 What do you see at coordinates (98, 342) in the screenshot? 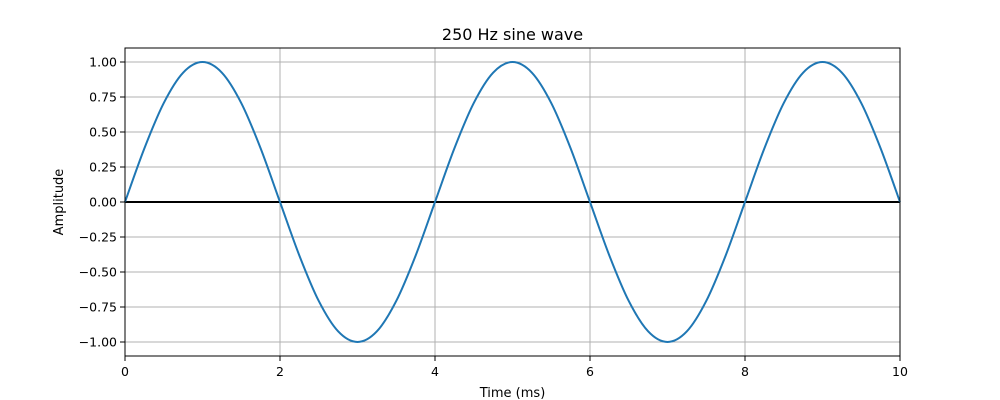
I see `y-tick-label: −1.00` at bounding box center [98, 342].